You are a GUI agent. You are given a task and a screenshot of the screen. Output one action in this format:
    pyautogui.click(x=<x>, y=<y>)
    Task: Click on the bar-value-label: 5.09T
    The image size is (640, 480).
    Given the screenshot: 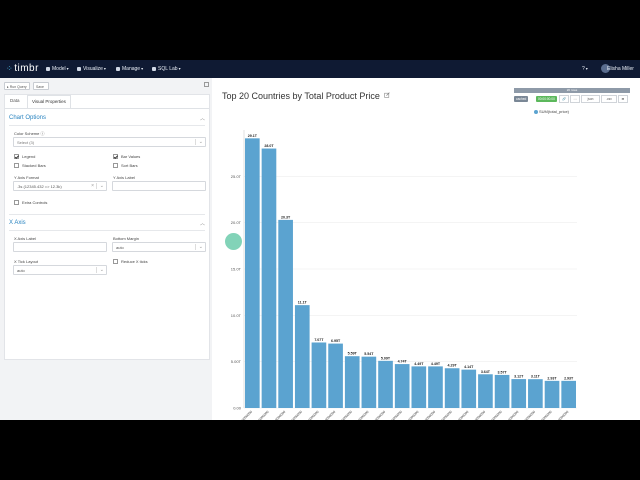 What is the action you would take?
    pyautogui.click(x=386, y=358)
    